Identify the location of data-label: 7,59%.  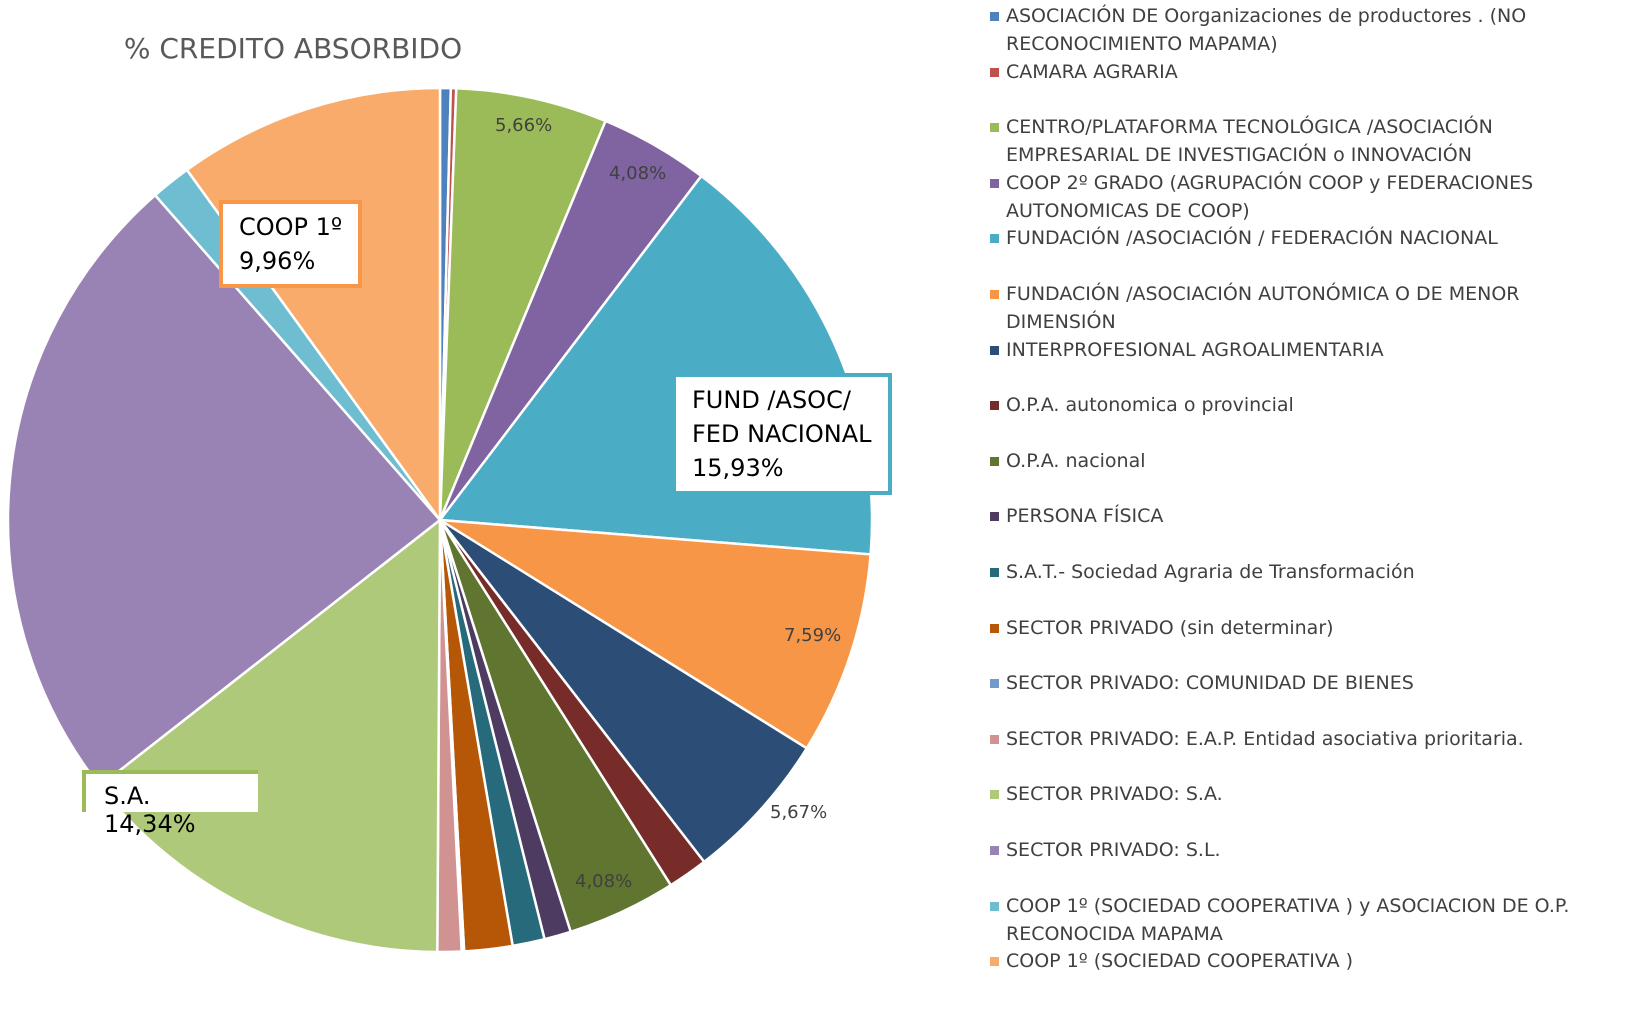
(813, 635).